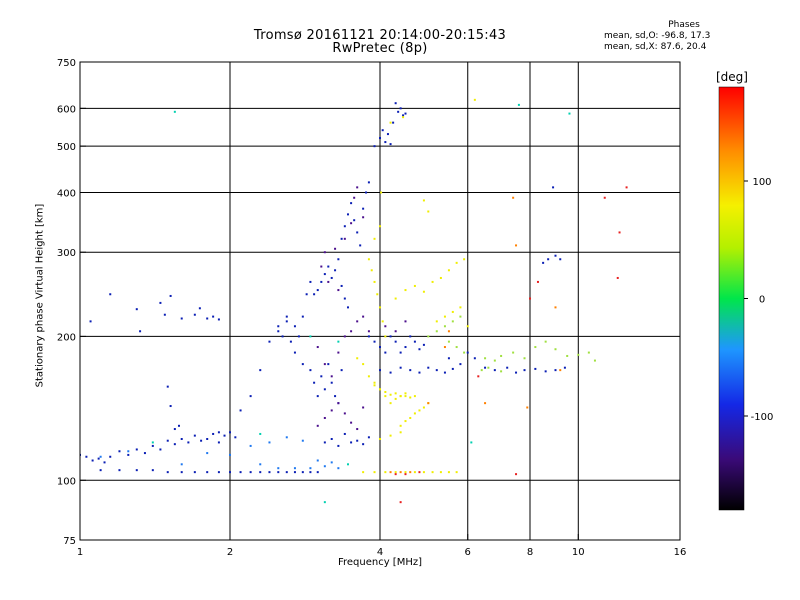 This screenshot has height=600, width=800. I want to click on x-tick-label: 8, so click(530, 552).